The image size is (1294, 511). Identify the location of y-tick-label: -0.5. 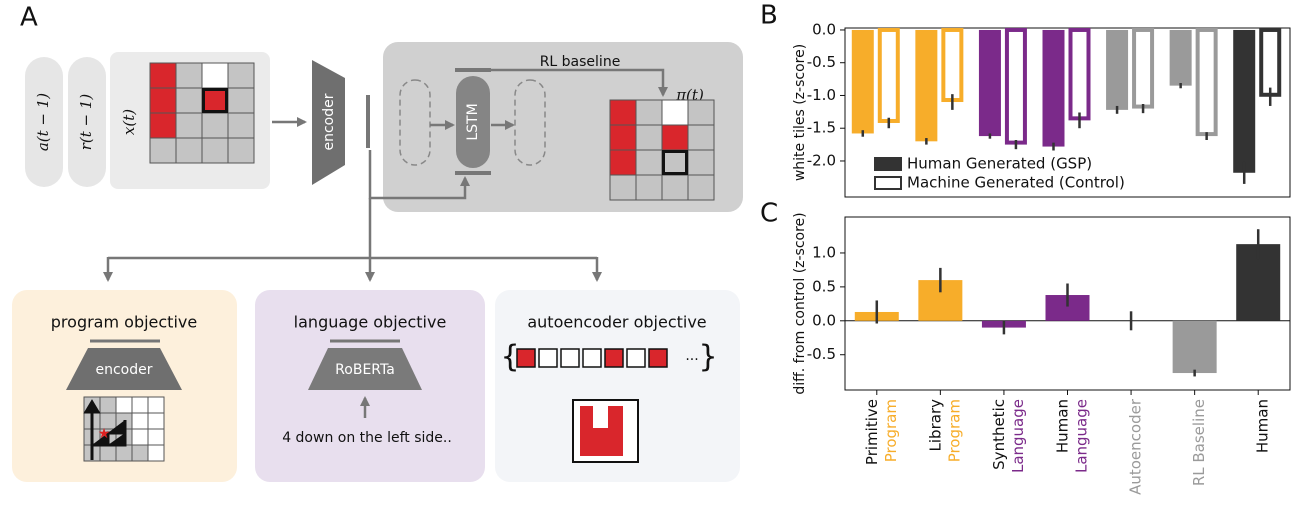
(821, 354).